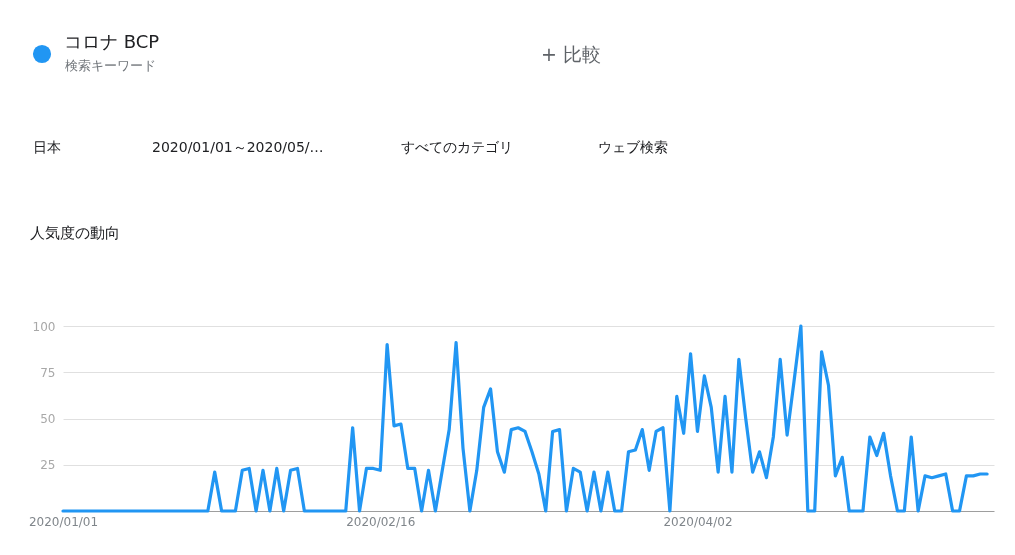  What do you see at coordinates (571, 54) in the screenshot?
I see `text: + 比較` at bounding box center [571, 54].